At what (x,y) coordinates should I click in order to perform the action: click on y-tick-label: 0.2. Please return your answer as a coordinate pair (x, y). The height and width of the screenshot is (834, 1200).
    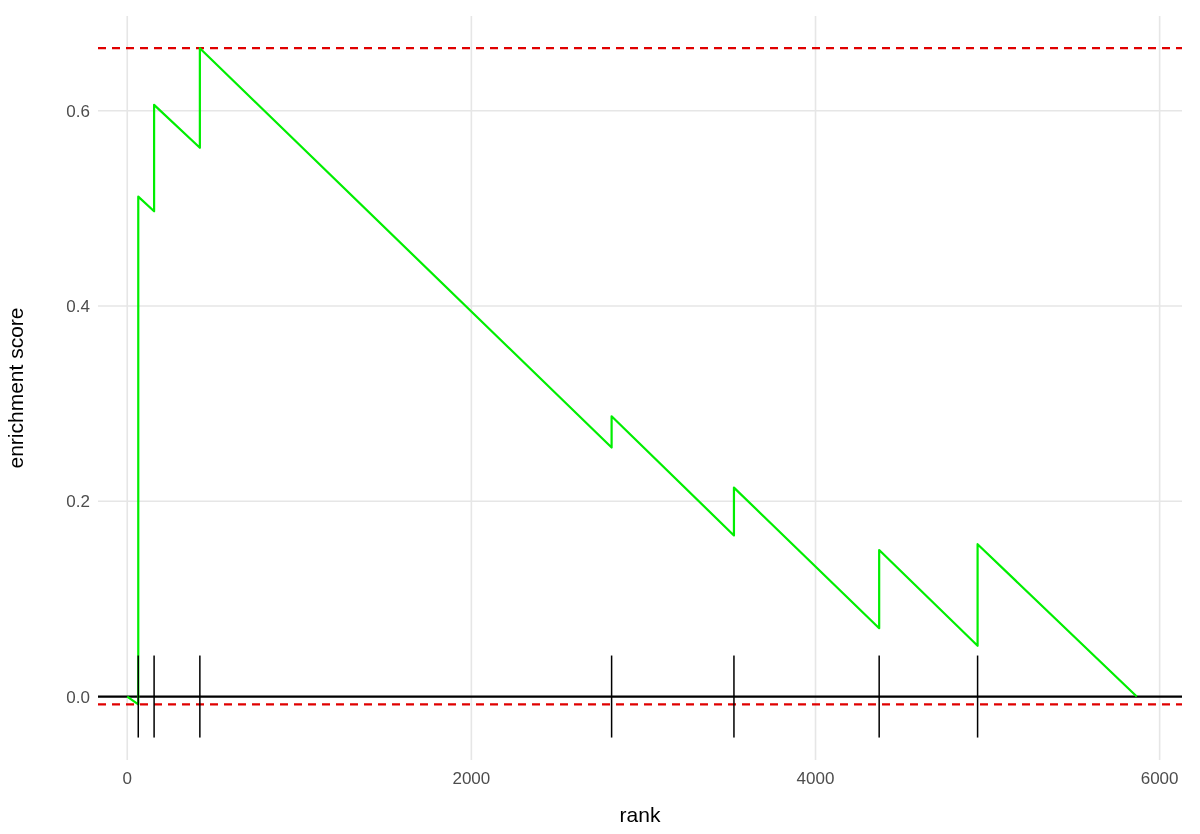
    Looking at the image, I should click on (78, 502).